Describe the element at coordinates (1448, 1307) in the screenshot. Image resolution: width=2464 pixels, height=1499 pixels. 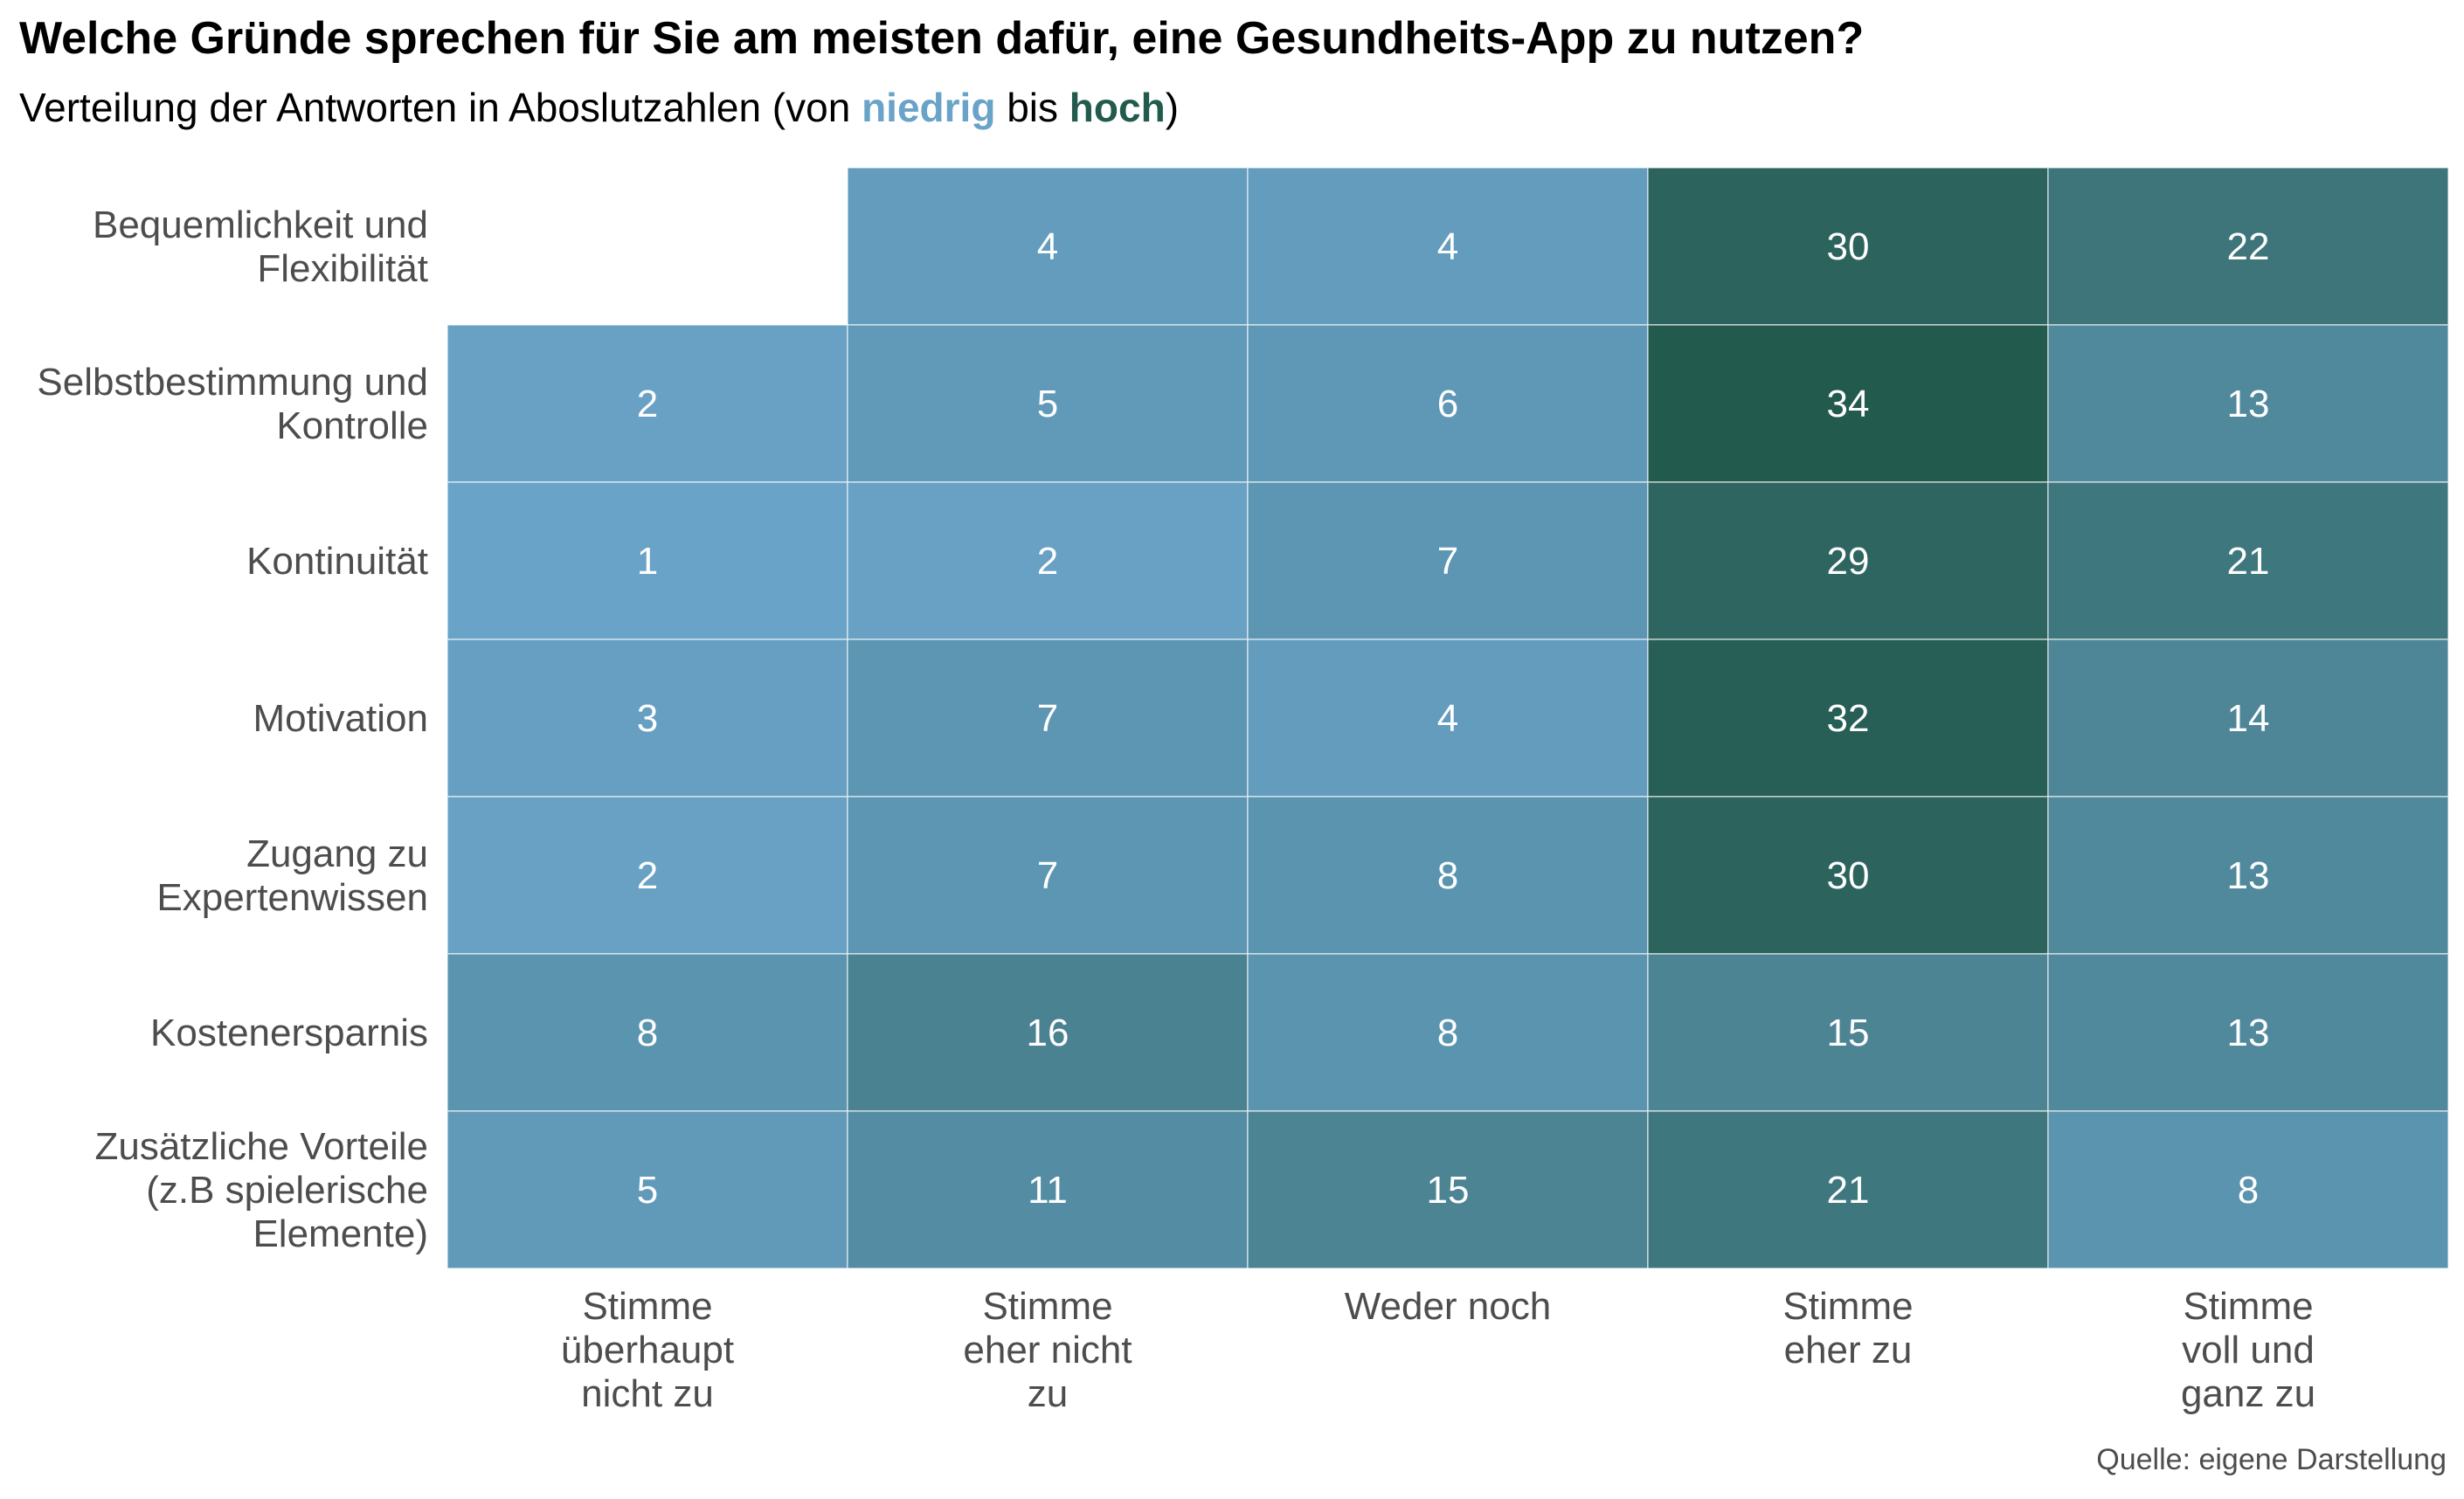
I see `x-axis-label: Weder noch` at that location.